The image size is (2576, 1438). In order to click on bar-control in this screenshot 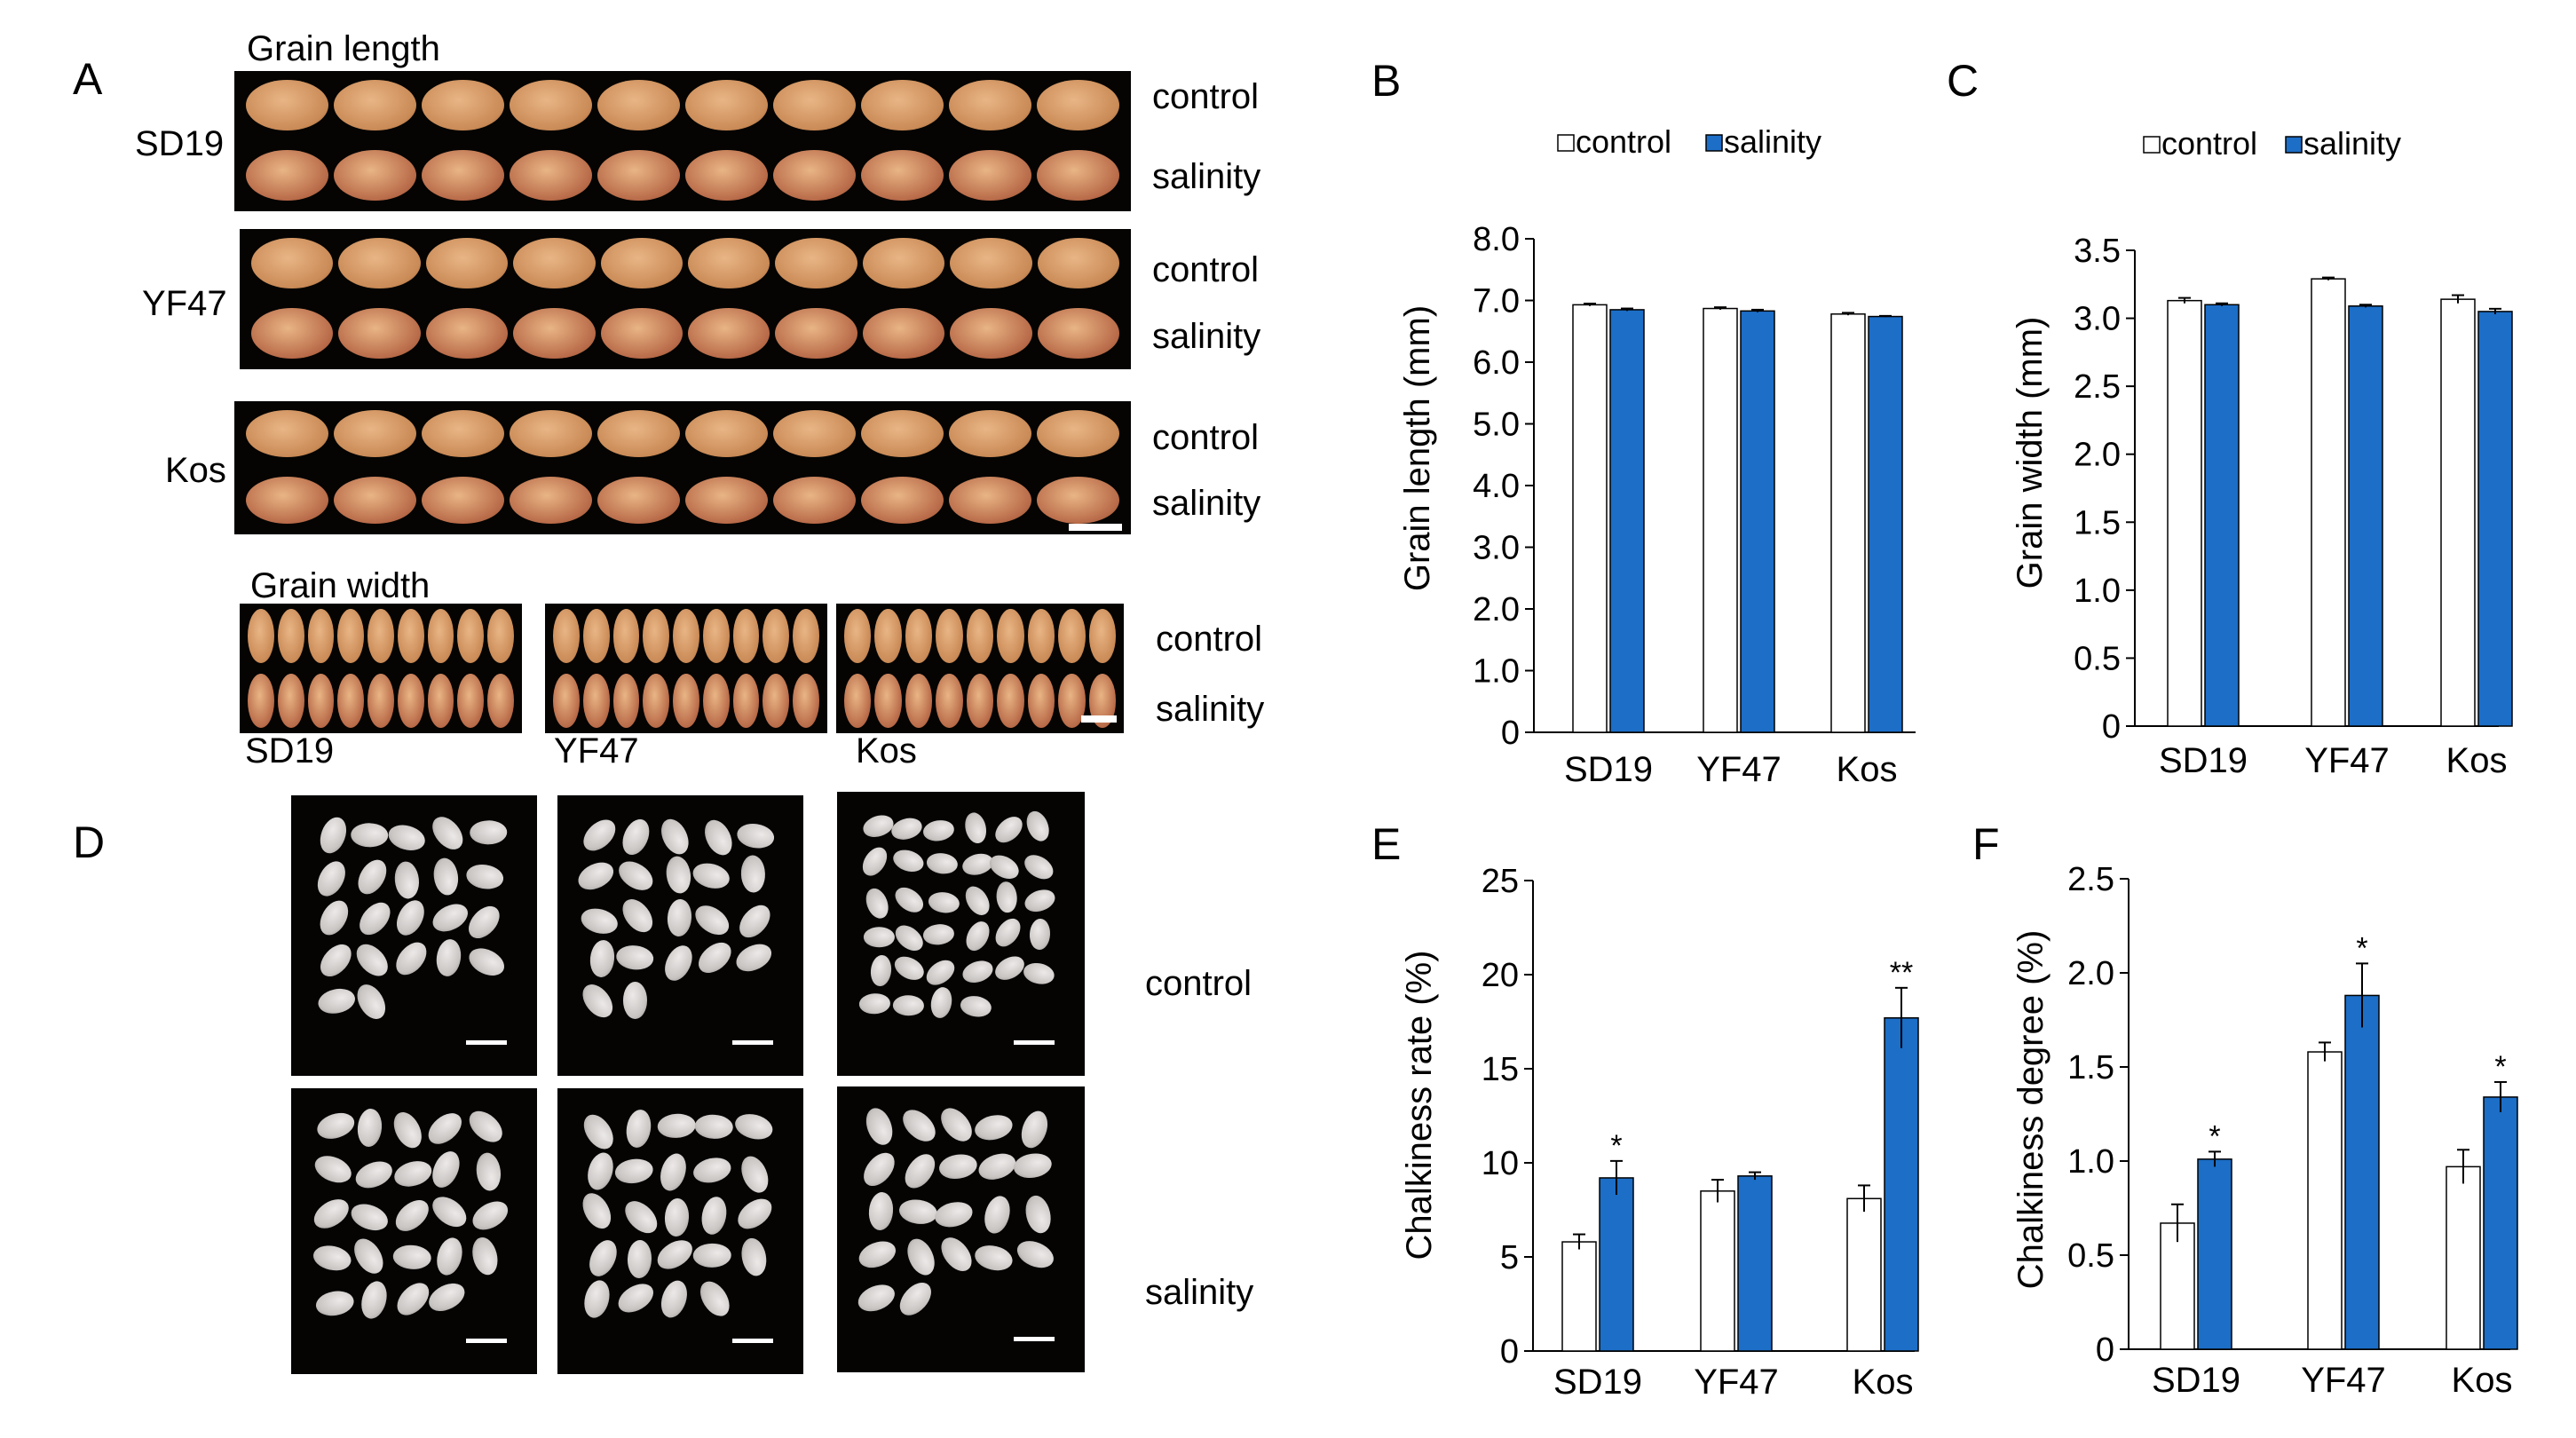, I will do `click(1720, 520)`.